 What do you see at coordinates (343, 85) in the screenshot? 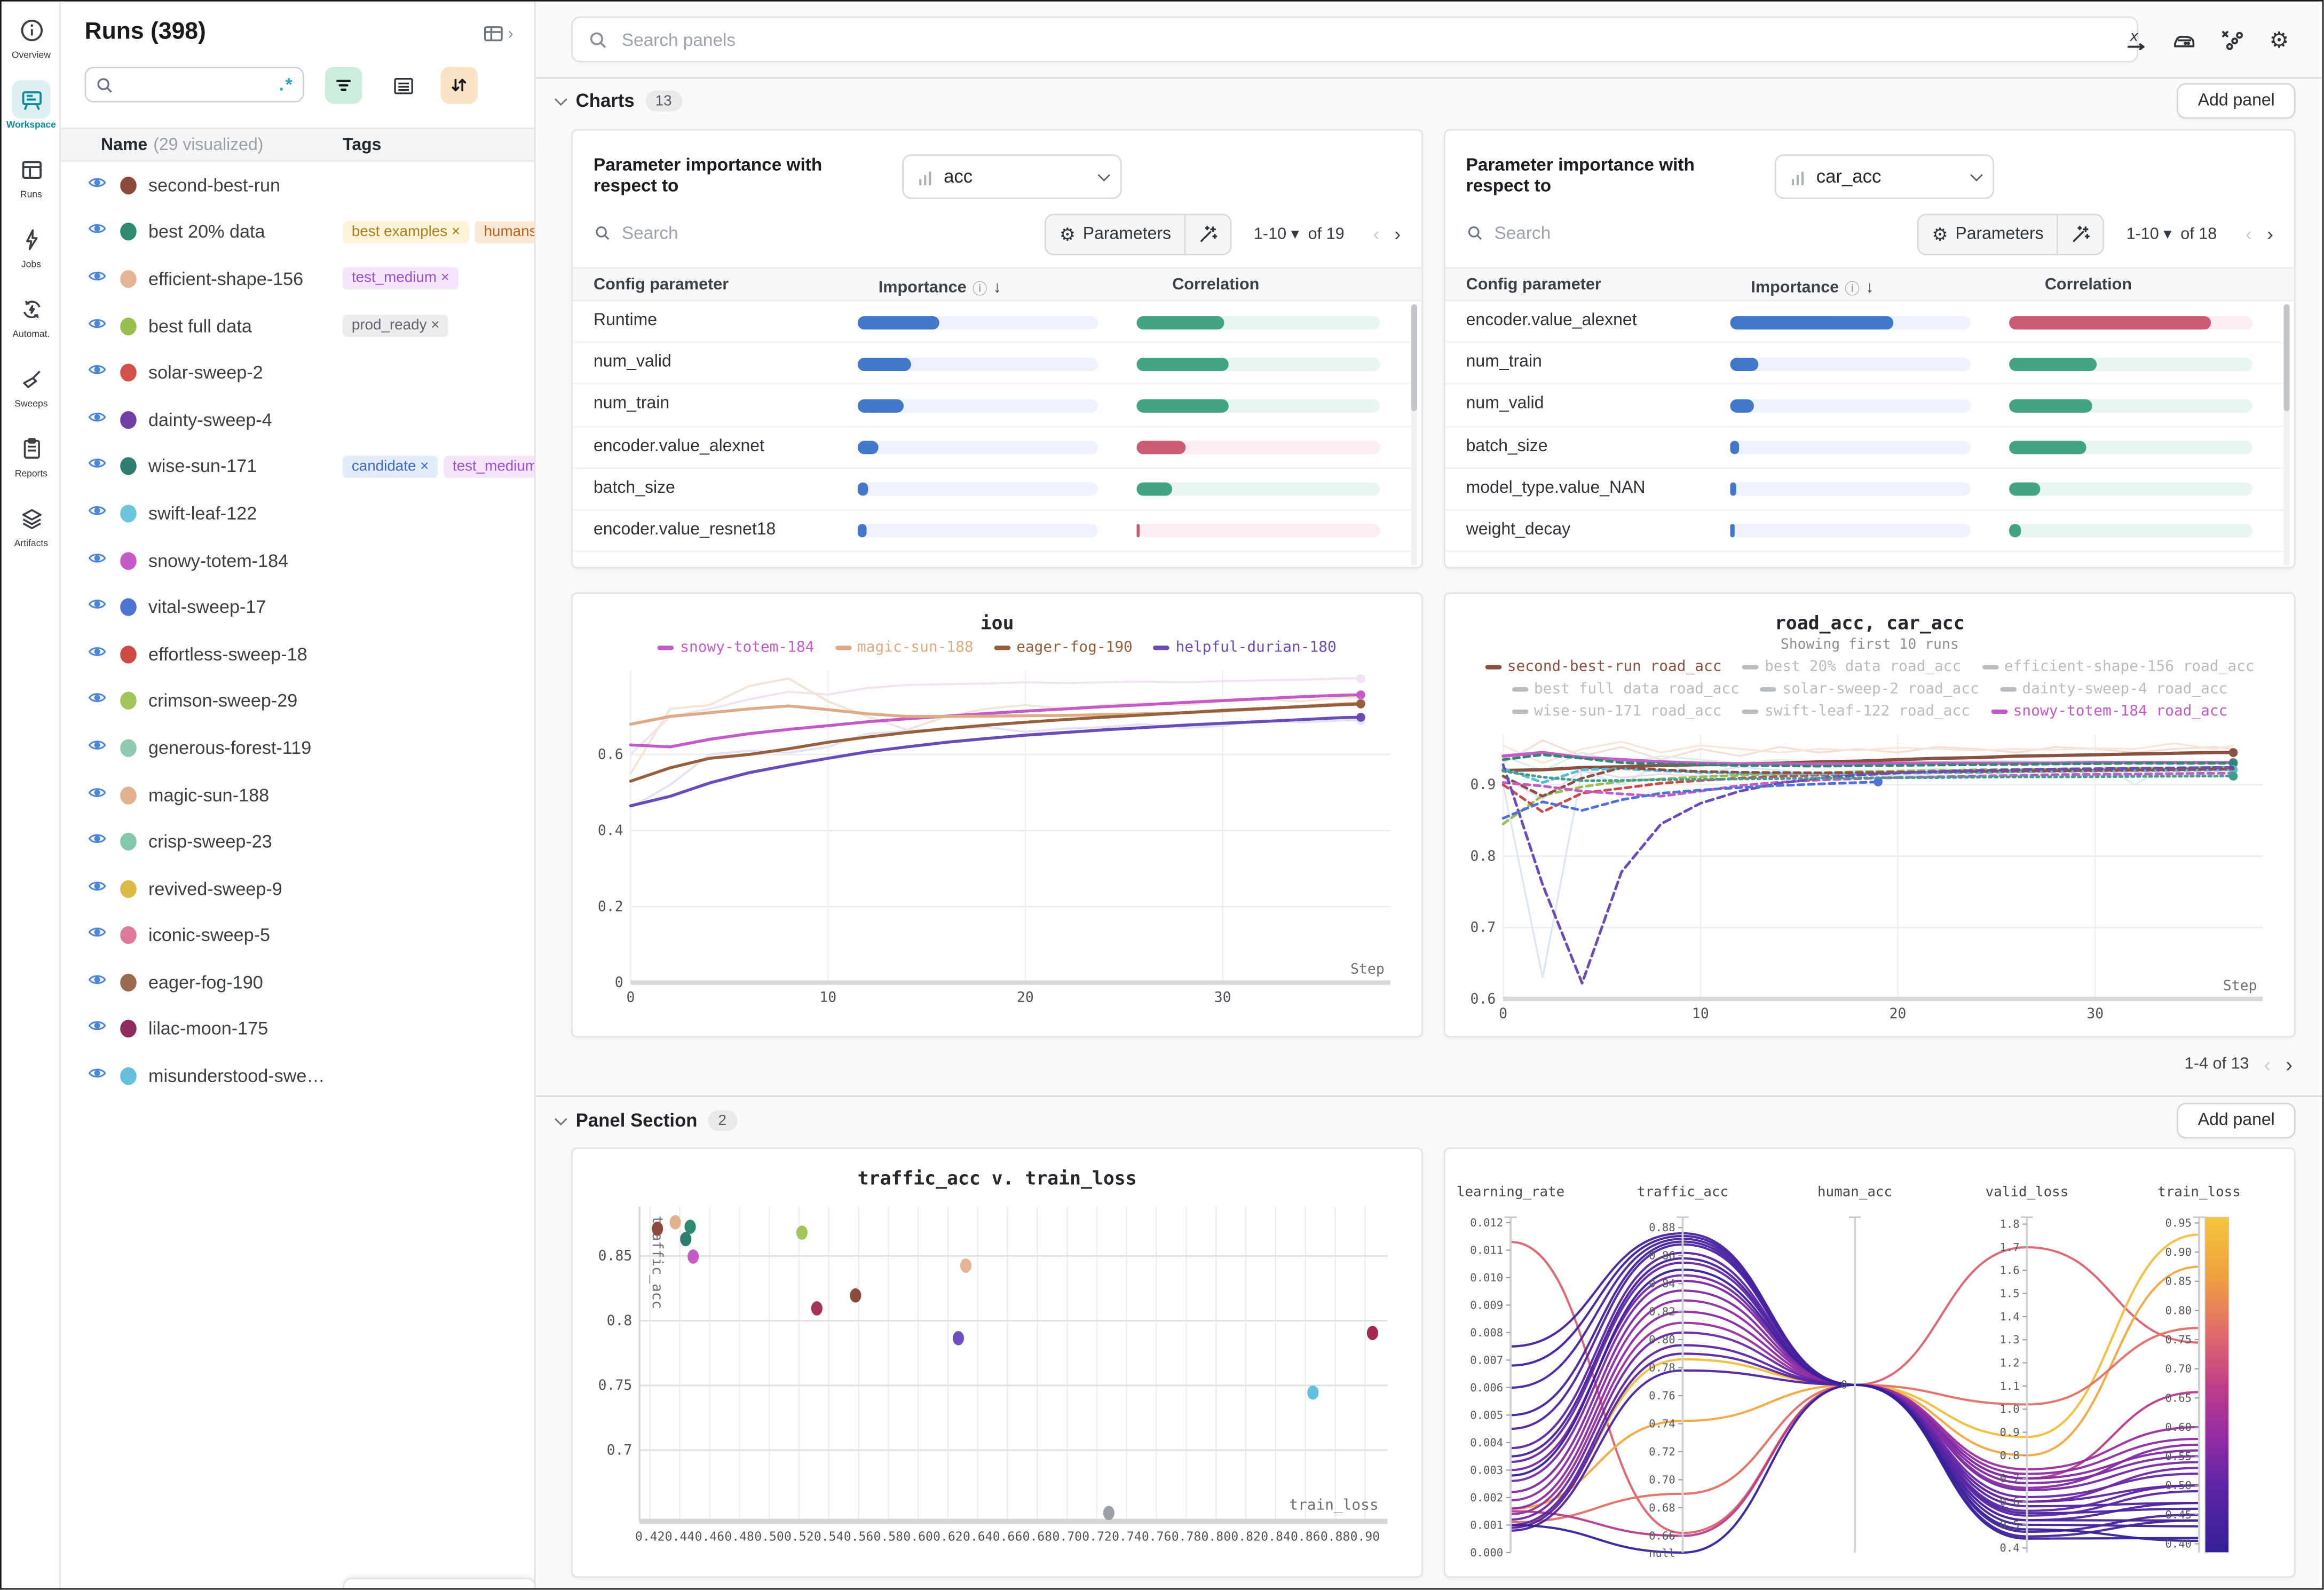
I see `filter-button` at bounding box center [343, 85].